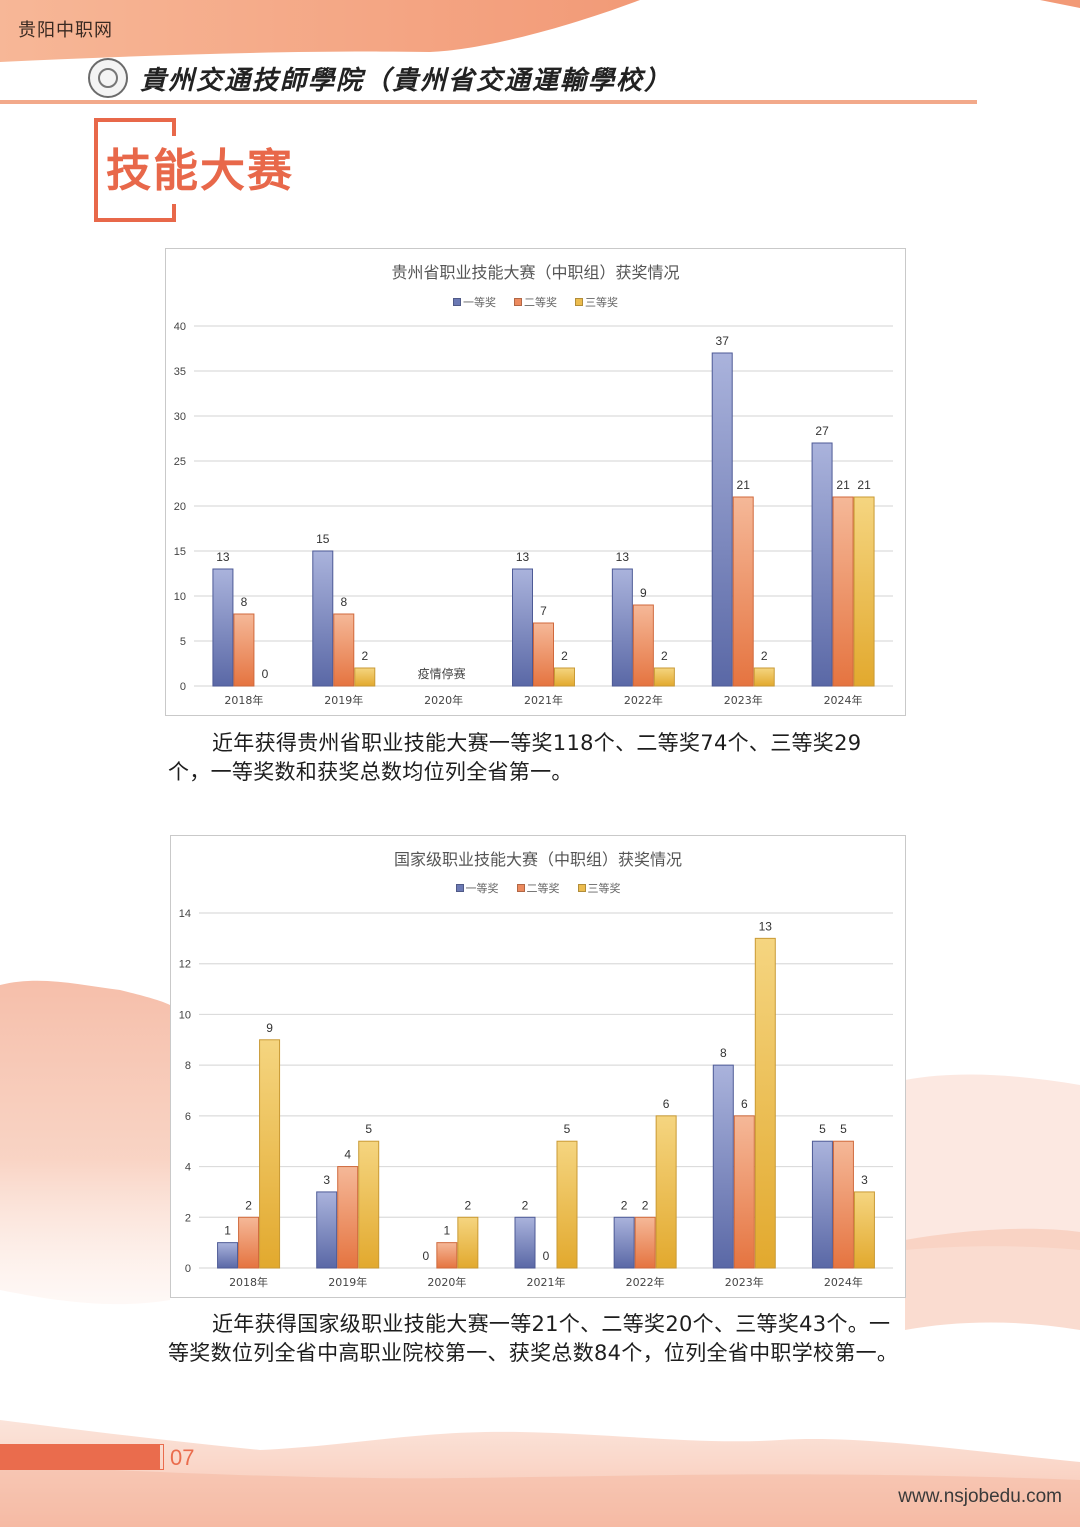 This screenshot has width=1080, height=1527. Describe the element at coordinates (488, 102) in the screenshot. I see `header-divider` at that location.